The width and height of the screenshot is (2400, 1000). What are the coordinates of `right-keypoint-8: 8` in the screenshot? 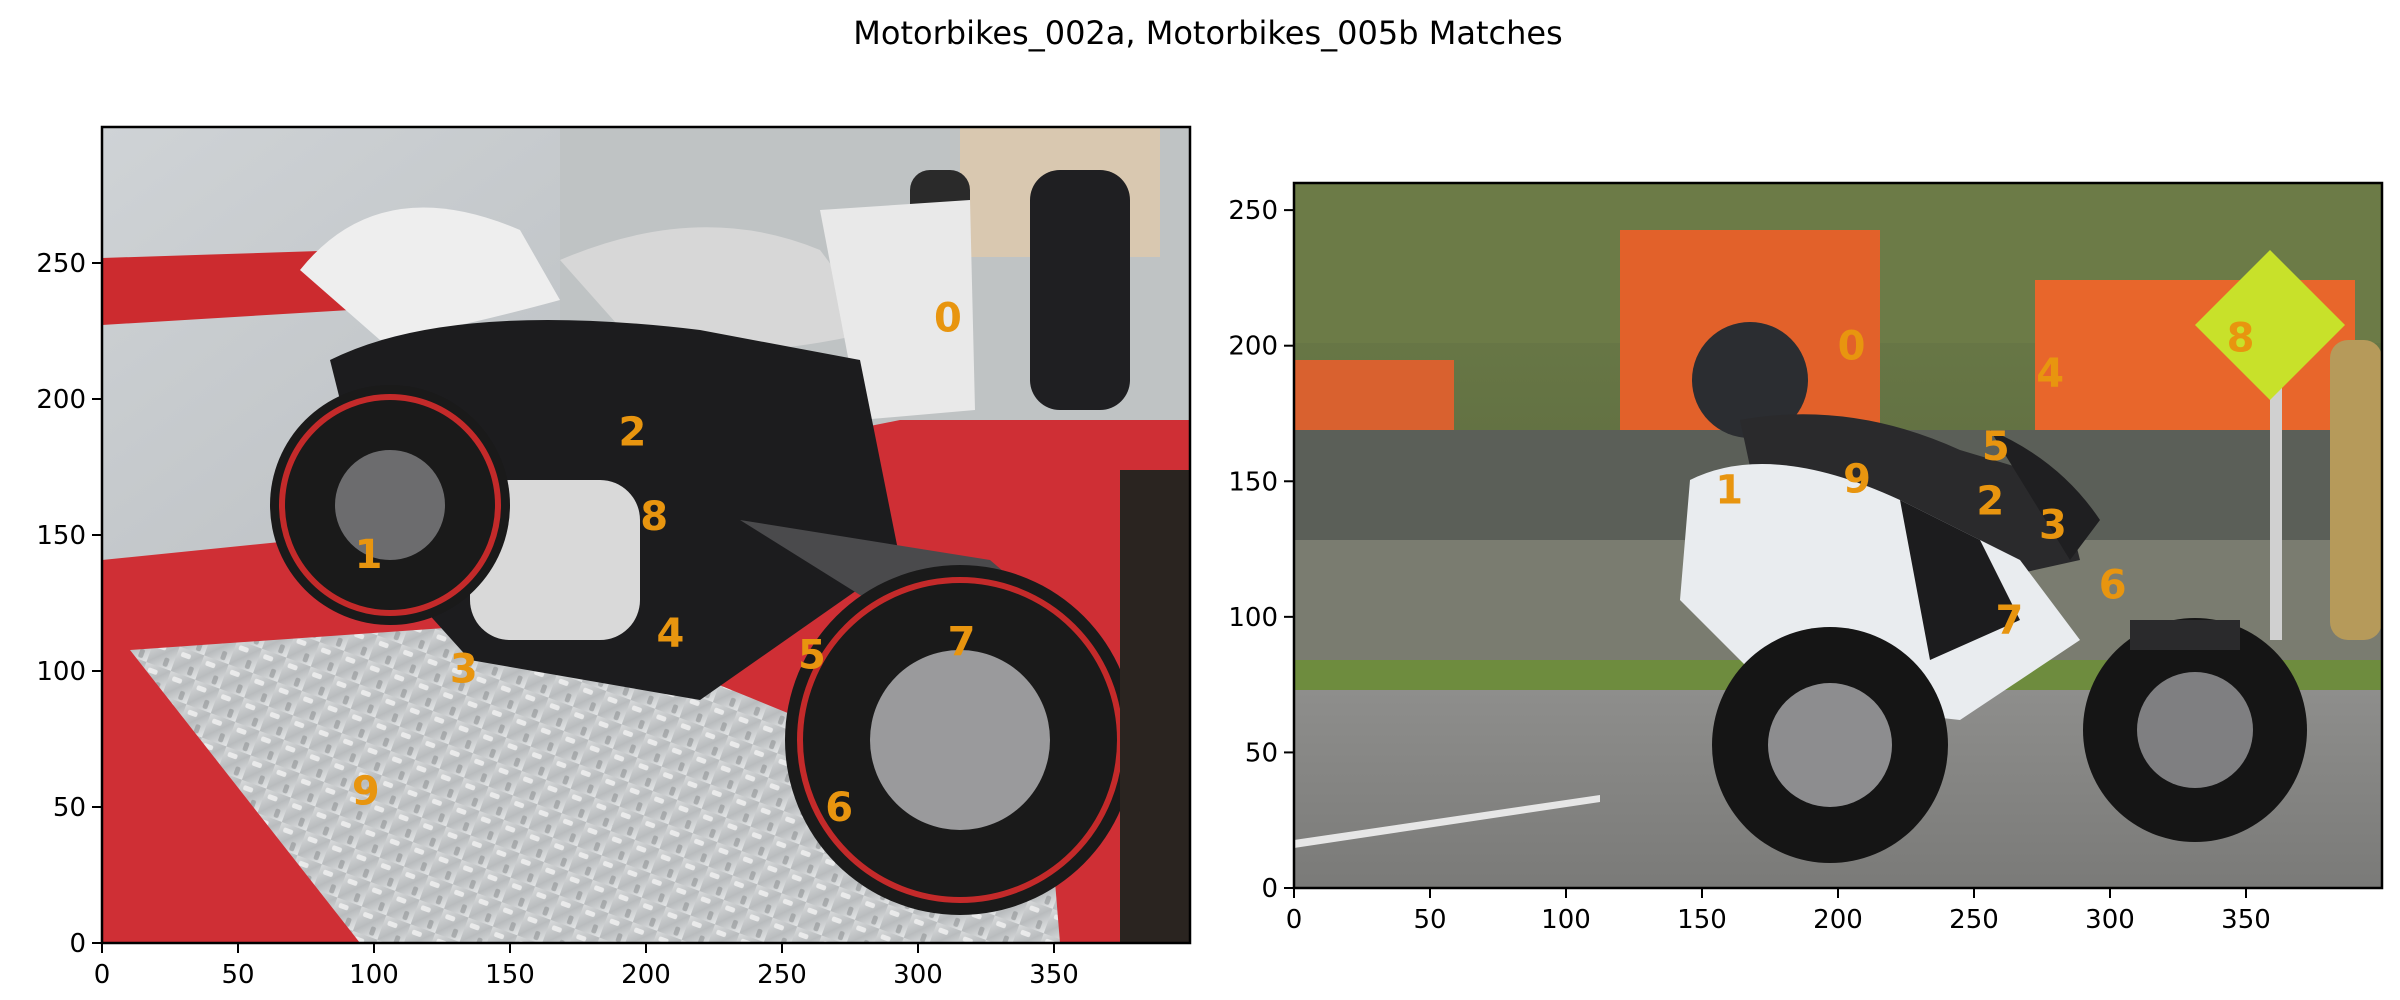 It's located at (2241, 339).